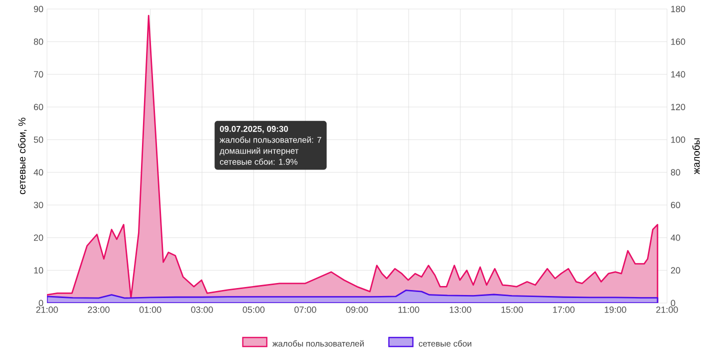 The width and height of the screenshot is (720, 360). What do you see at coordinates (678, 107) in the screenshot?
I see `y2-tick-label: 120` at bounding box center [678, 107].